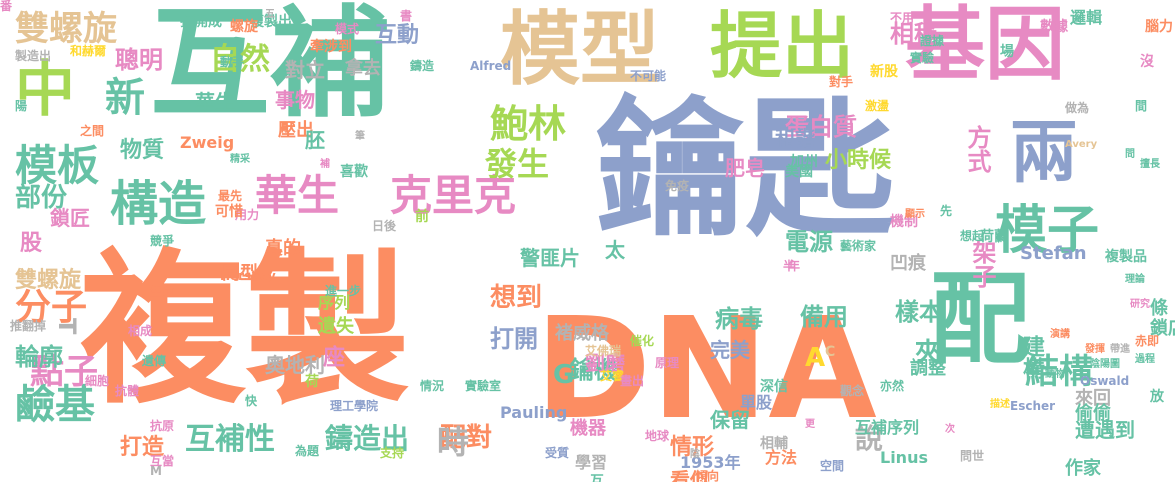 This screenshot has height=482, width=1175. Describe the element at coordinates (1053, 253) in the screenshot. I see `cloud-word: Stefan` at that location.